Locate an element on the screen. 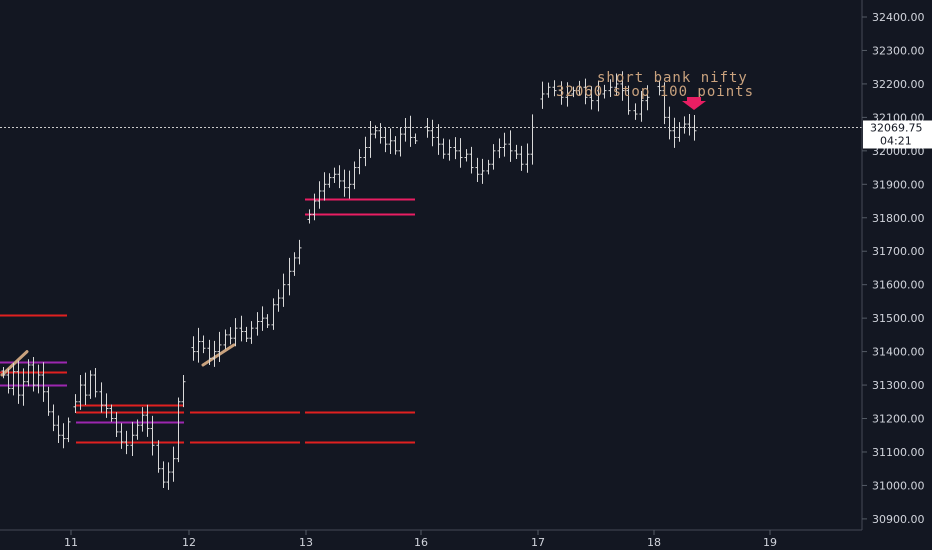 Image resolution: width=932 pixels, height=550 pixels. time-tick-label: 17 is located at coordinates (538, 542).